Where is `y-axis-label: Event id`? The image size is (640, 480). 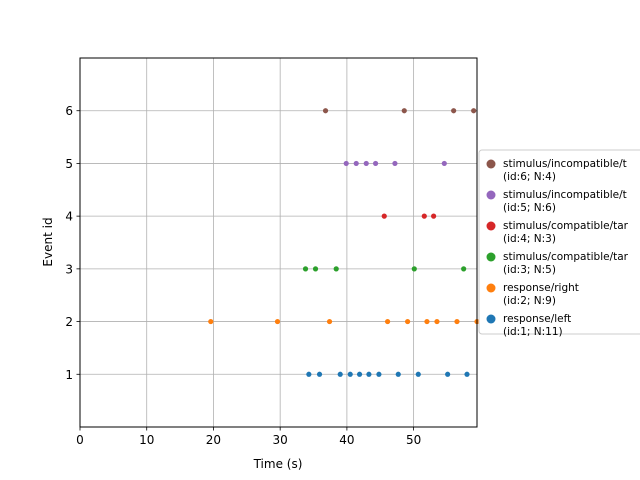
y-axis-label: Event id is located at coordinates (48, 241).